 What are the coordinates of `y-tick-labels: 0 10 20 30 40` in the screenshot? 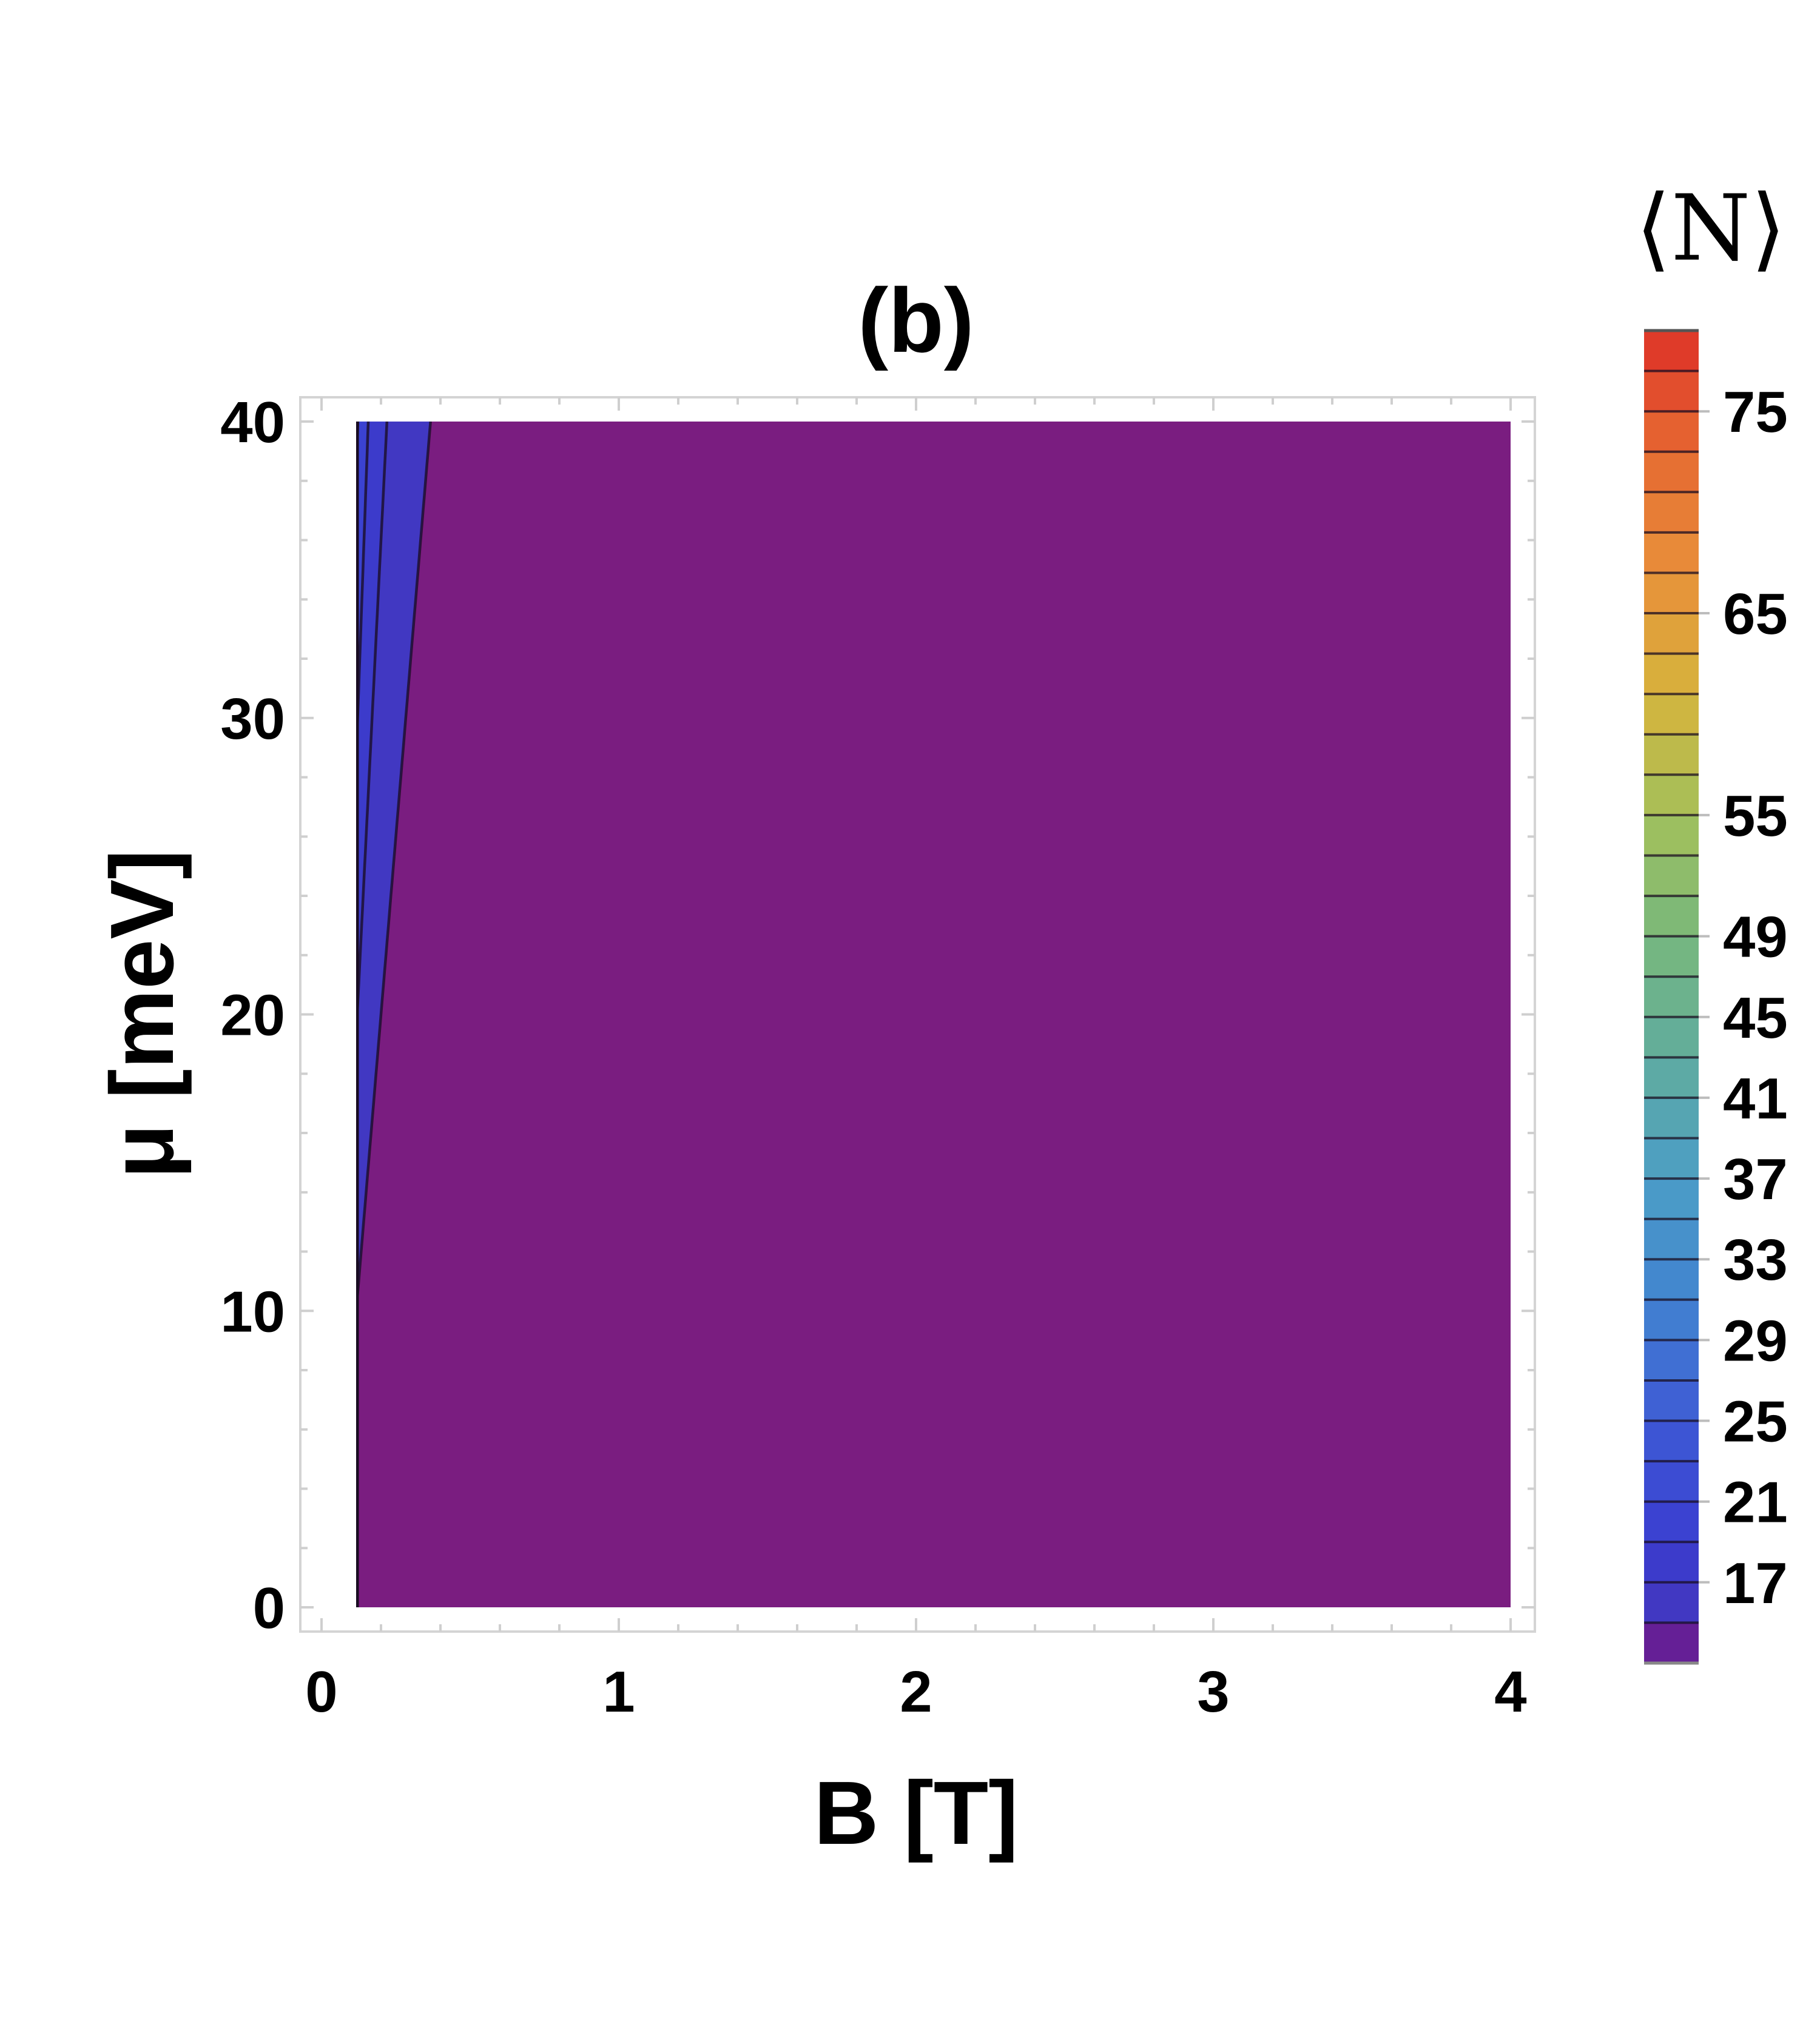 It's located at (252, 1015).